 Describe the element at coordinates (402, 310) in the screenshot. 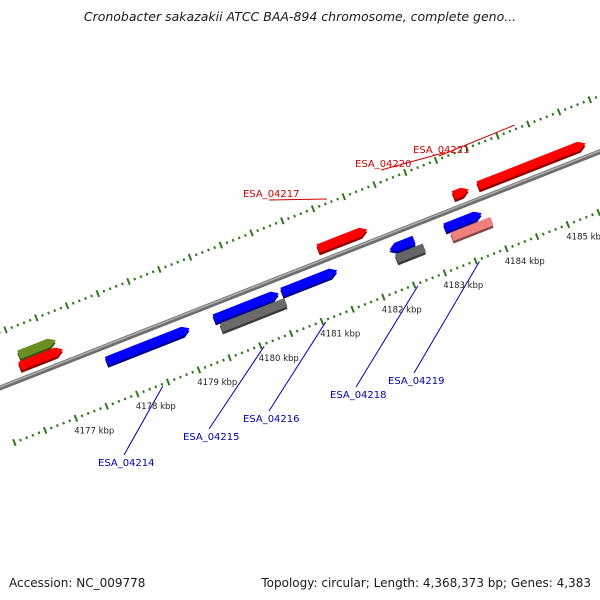

I see `kbp-label: 4182 kbp` at that location.